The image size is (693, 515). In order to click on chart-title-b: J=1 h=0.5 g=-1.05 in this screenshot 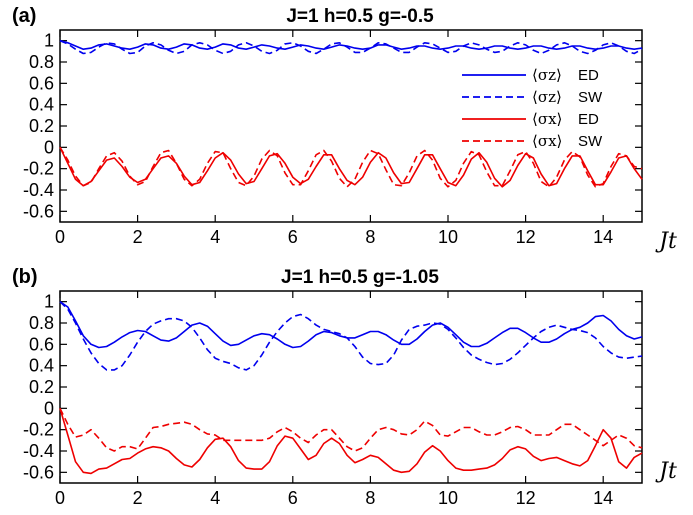, I will do `click(360, 277)`.